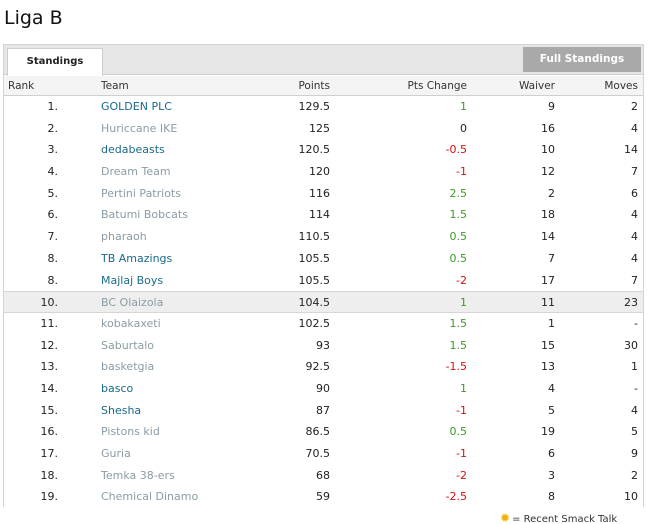 The height and width of the screenshot is (524, 650). I want to click on moves-cell: 6, so click(634, 193).